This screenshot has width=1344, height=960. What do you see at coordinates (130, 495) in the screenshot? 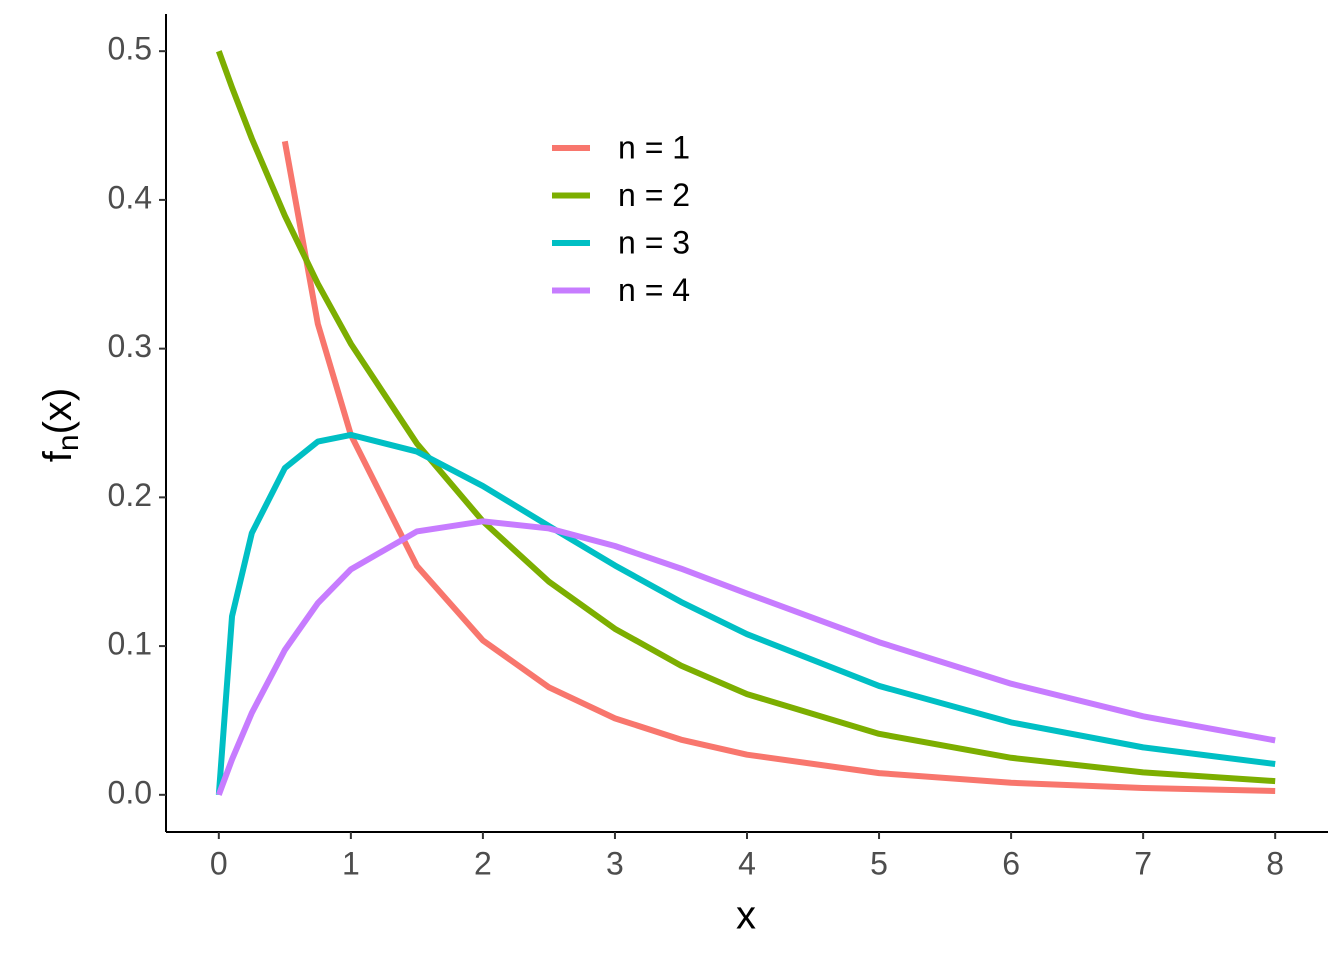
I see `y-tick-label: 0.2` at bounding box center [130, 495].